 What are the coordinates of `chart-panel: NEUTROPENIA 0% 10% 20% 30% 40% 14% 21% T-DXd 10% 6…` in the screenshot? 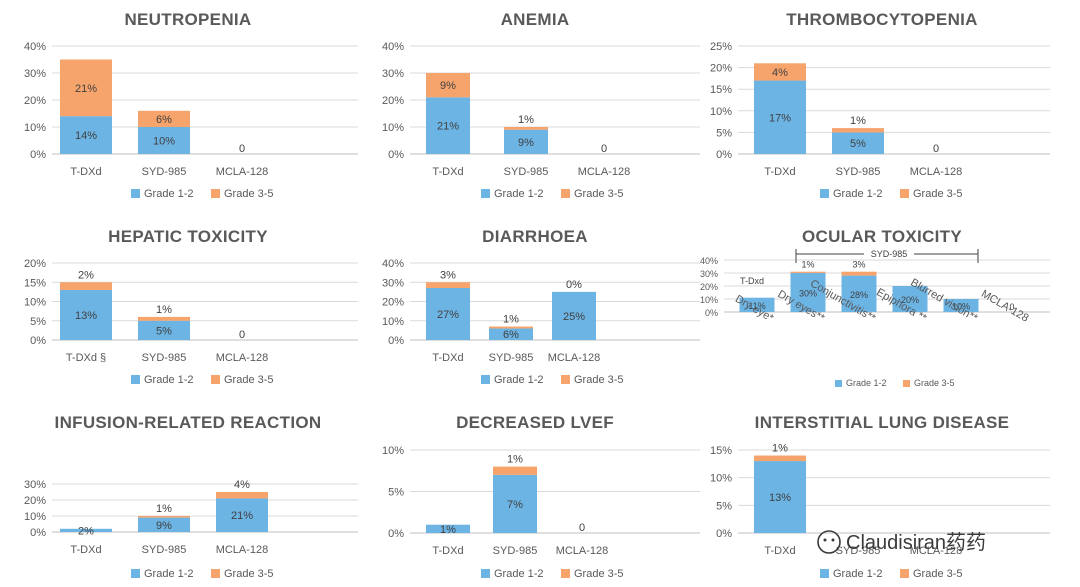 It's located at (191, 105).